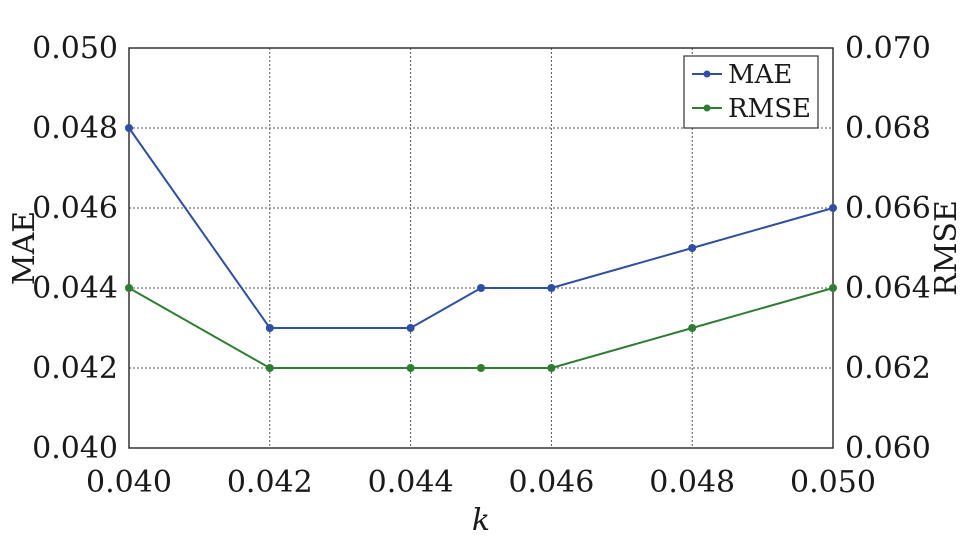 This screenshot has height=547, width=970. What do you see at coordinates (888, 288) in the screenshot?
I see `y-right-tick-label: 0.064` at bounding box center [888, 288].